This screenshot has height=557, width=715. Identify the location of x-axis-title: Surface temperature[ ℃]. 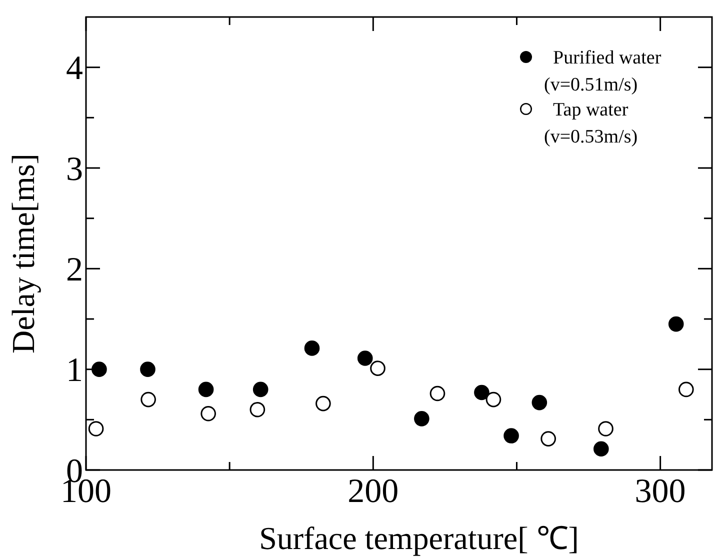
(419, 538).